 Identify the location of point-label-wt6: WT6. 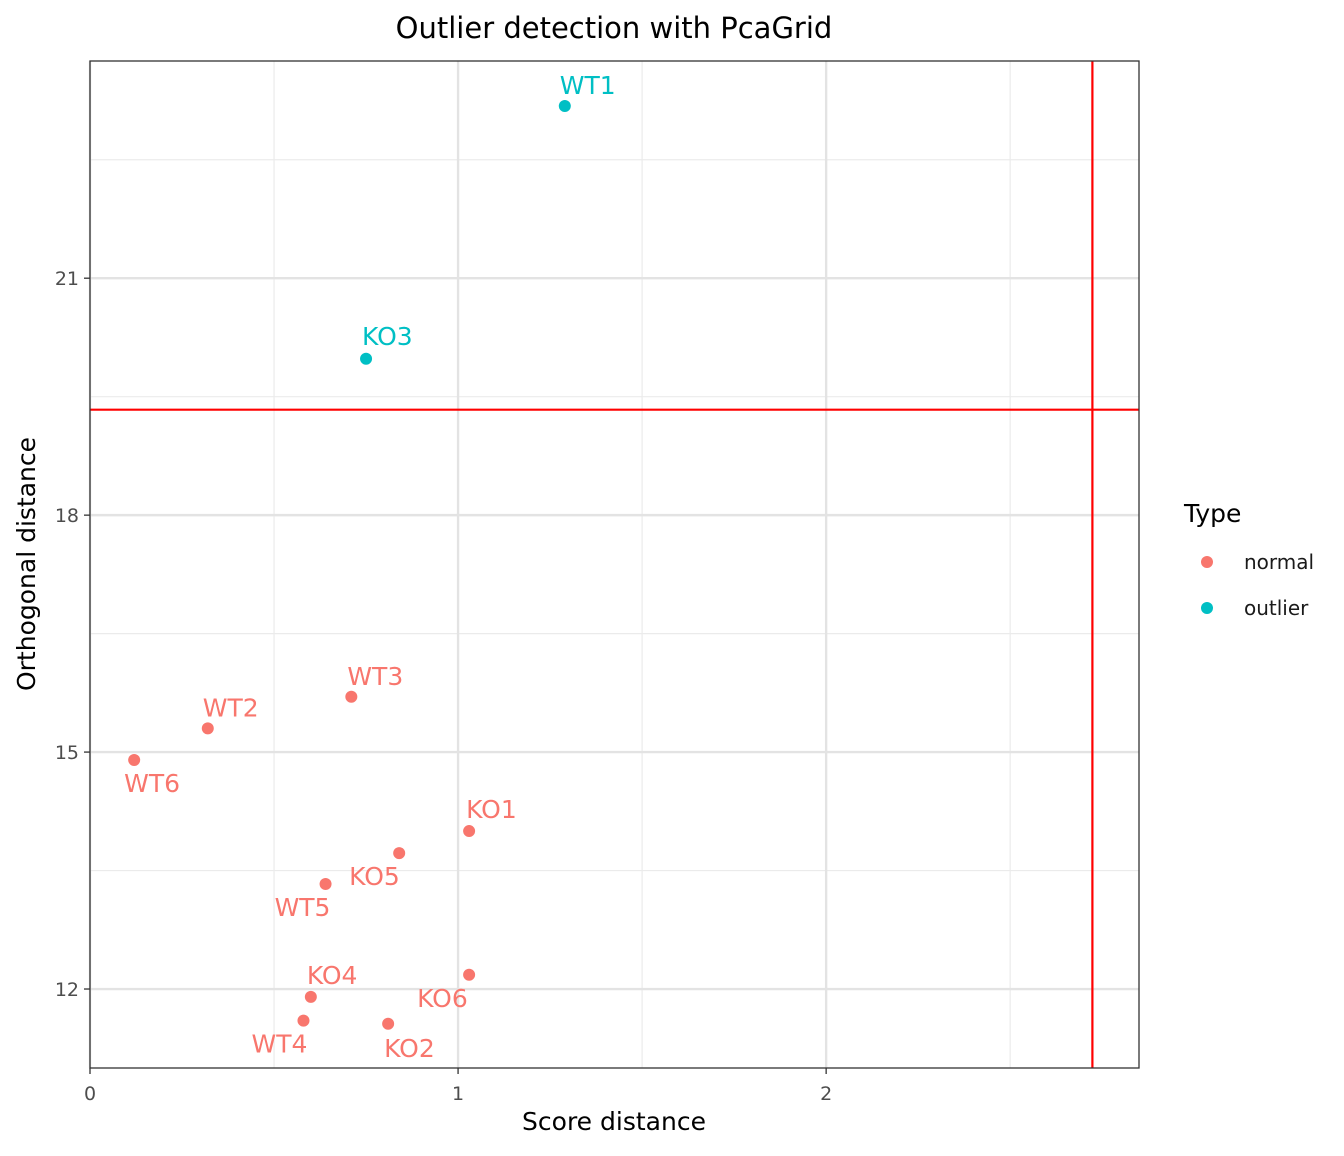
(152, 783).